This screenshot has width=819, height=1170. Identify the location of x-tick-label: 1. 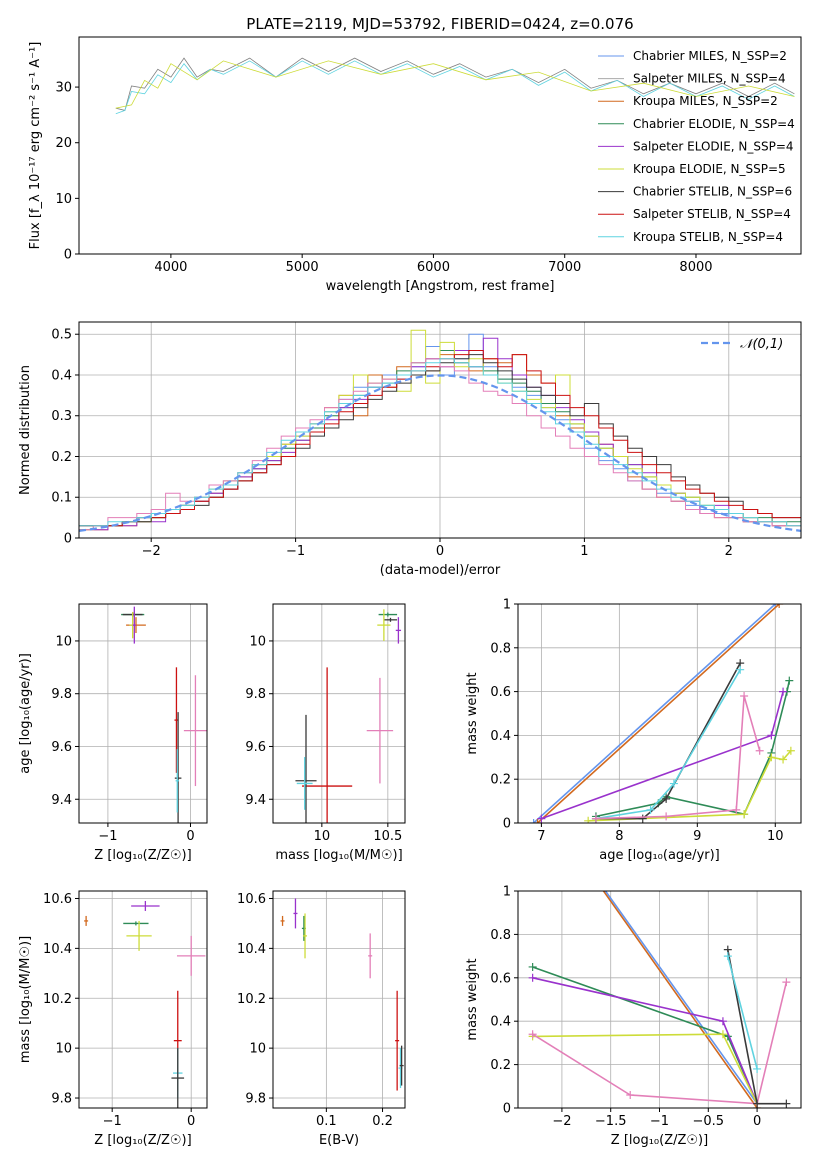
(584, 551).